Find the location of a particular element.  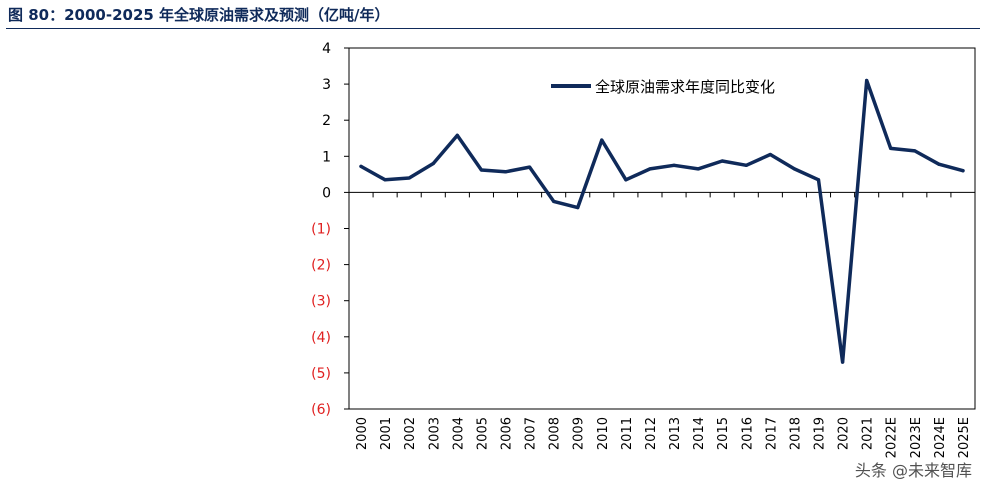

y-tick-label: (3) is located at coordinates (321, 302).